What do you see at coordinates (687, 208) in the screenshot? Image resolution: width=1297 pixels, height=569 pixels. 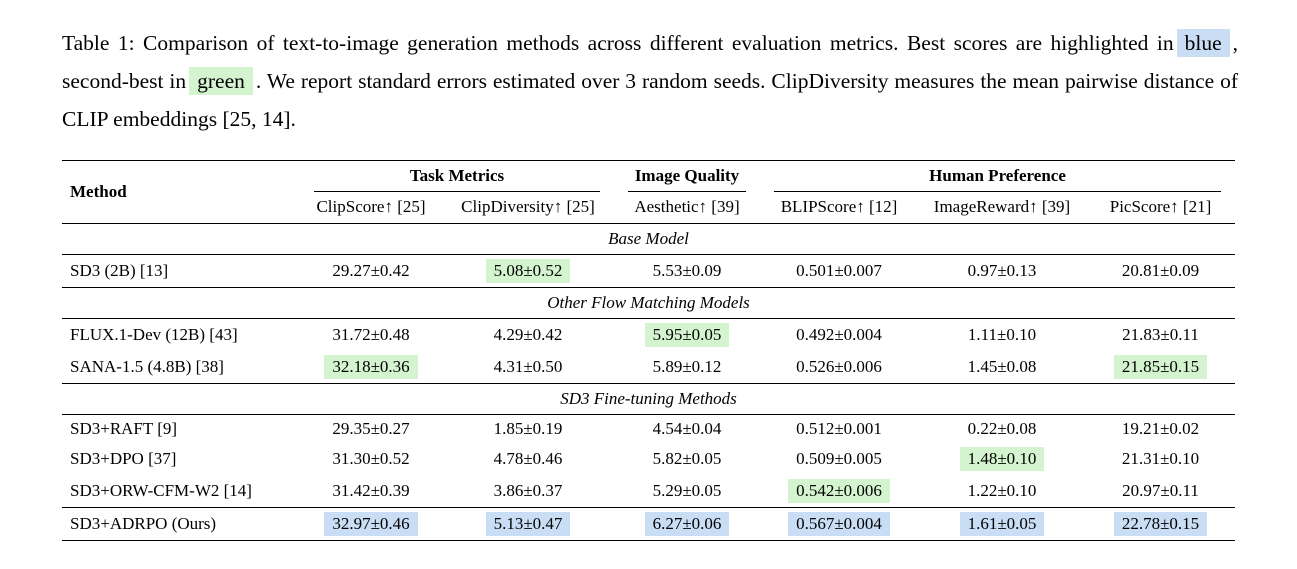 I see `col-header-aesthetic: Aesthetic↑ [39]` at bounding box center [687, 208].